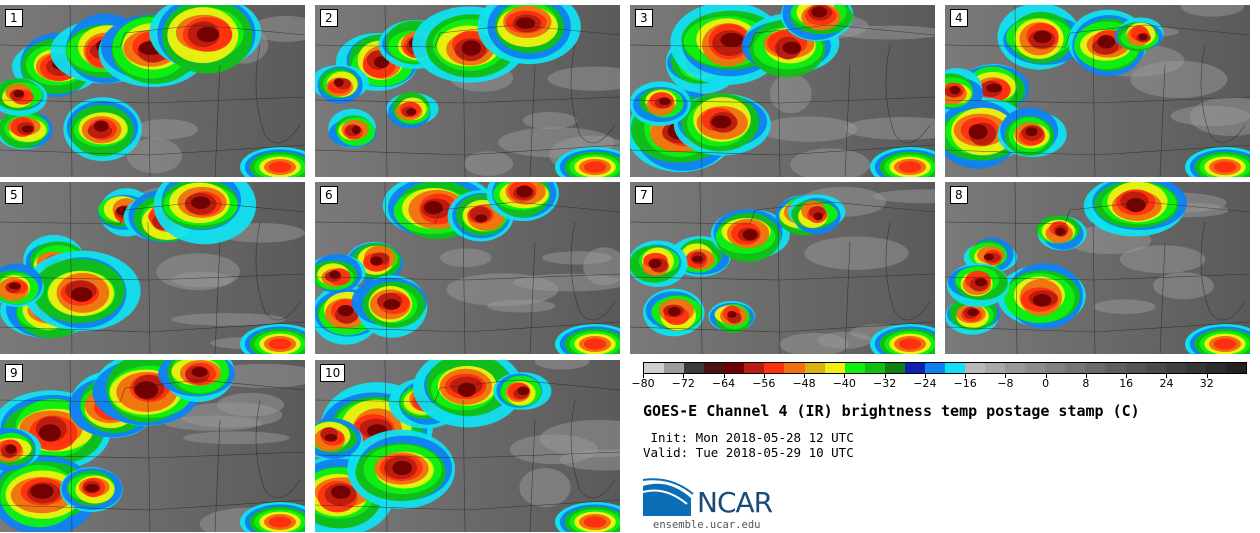 This screenshot has width=1260, height=533. I want to click on panel-label: 7, so click(644, 195).